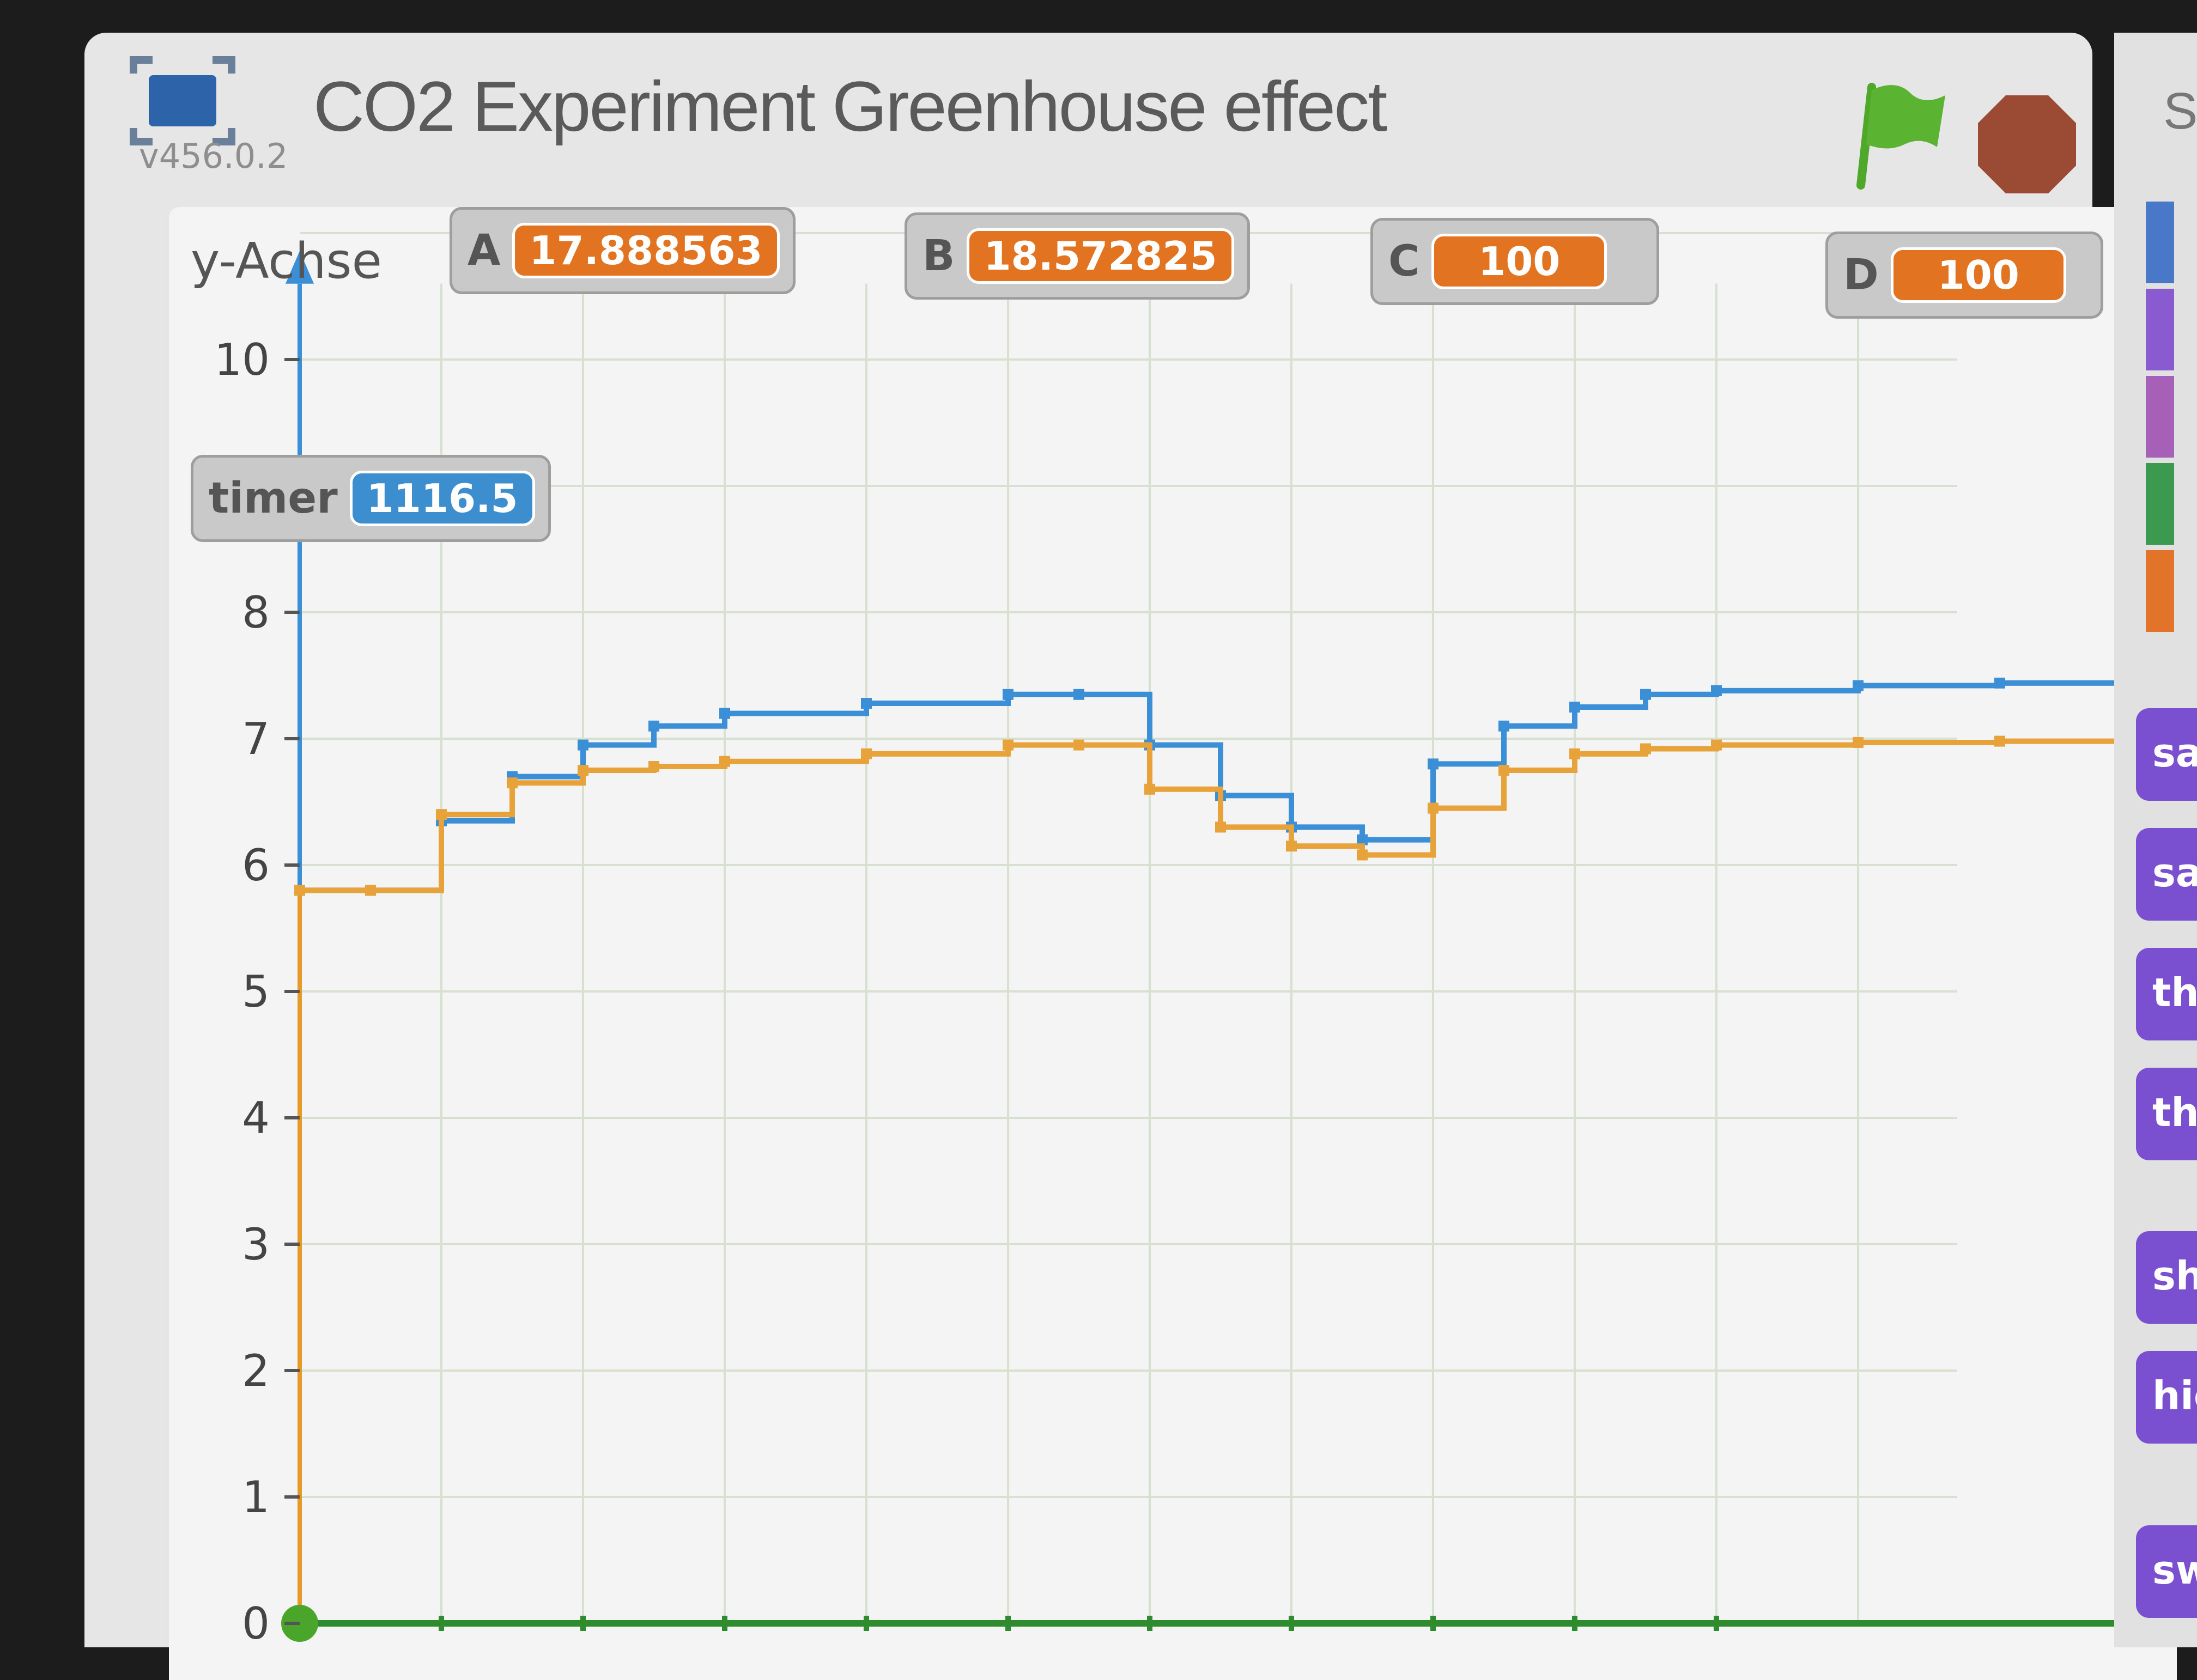 The image size is (2197, 1680). I want to click on category-stripe-sound, so click(2160, 417).